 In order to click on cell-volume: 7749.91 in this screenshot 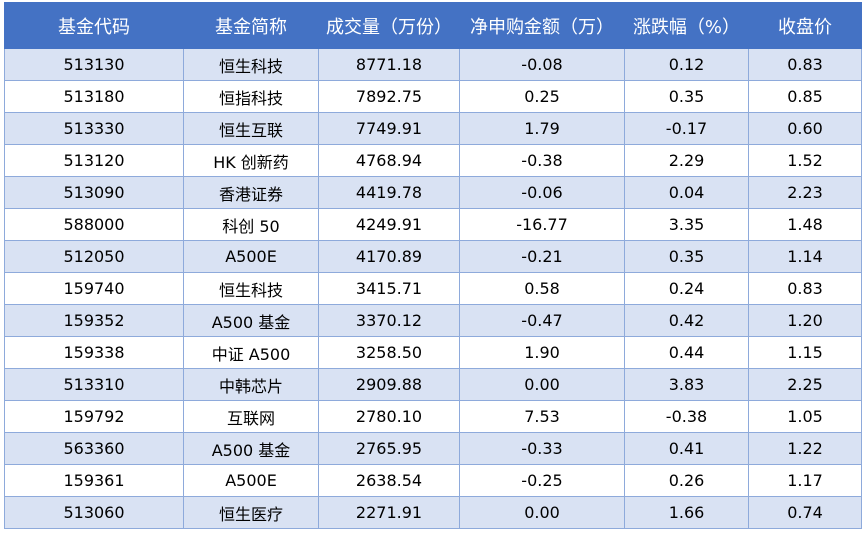, I will do `click(389, 128)`.